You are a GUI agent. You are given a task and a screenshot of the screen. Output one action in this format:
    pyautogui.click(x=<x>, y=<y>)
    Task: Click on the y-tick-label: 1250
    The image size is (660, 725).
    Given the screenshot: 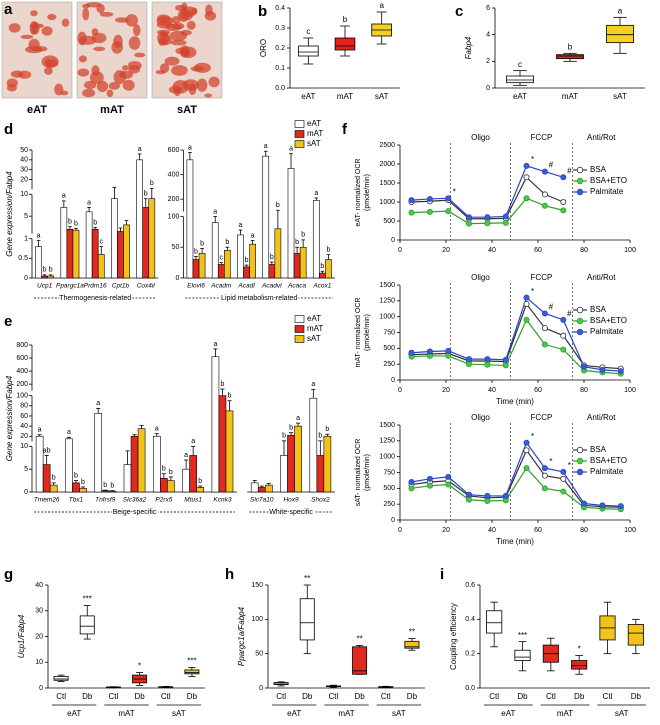 What is the action you would take?
    pyautogui.click(x=387, y=441)
    